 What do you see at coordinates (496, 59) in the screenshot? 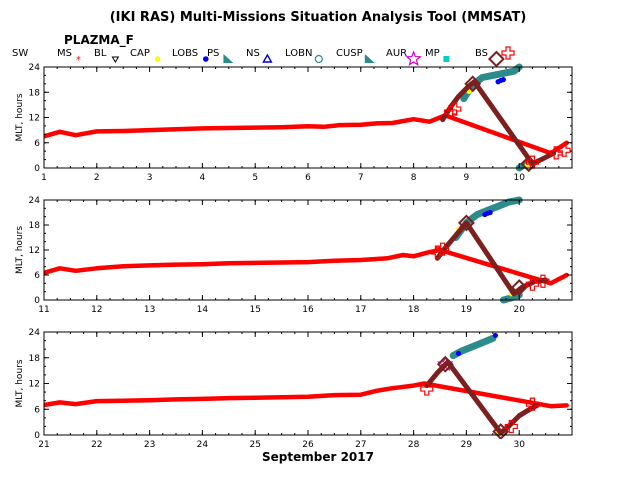
I see `legend-marker-bs` at bounding box center [496, 59].